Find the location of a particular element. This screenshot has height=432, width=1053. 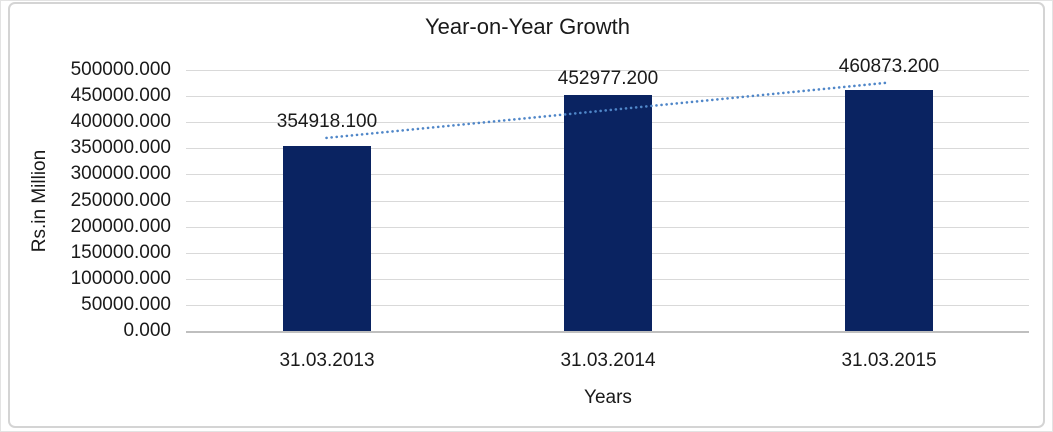

y-tick-label: 150000.000 is located at coordinates (120, 252).